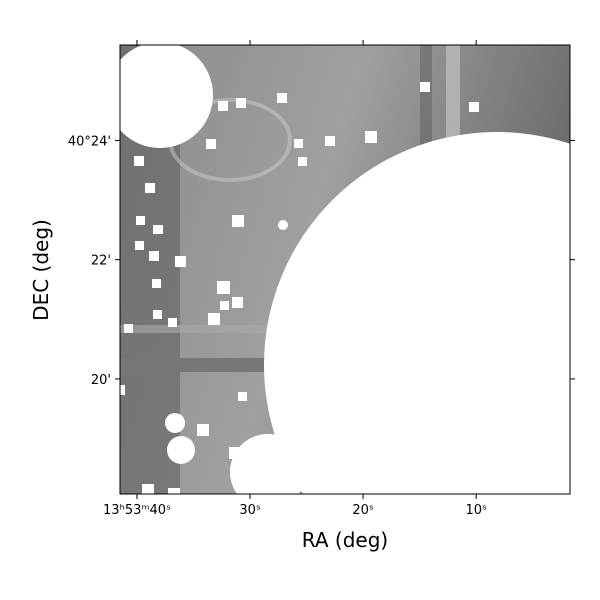 This screenshot has width=600, height=600. What do you see at coordinates (41, 270) in the screenshot?
I see `y-axis-label: DEC (deg)` at bounding box center [41, 270].